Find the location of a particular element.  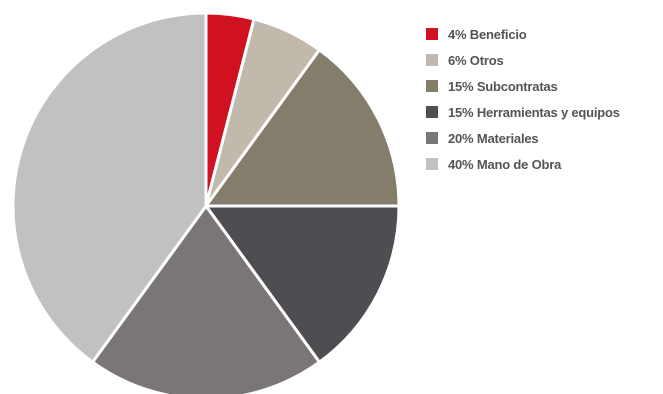

legend-label: 20% Materiales is located at coordinates (493, 138).